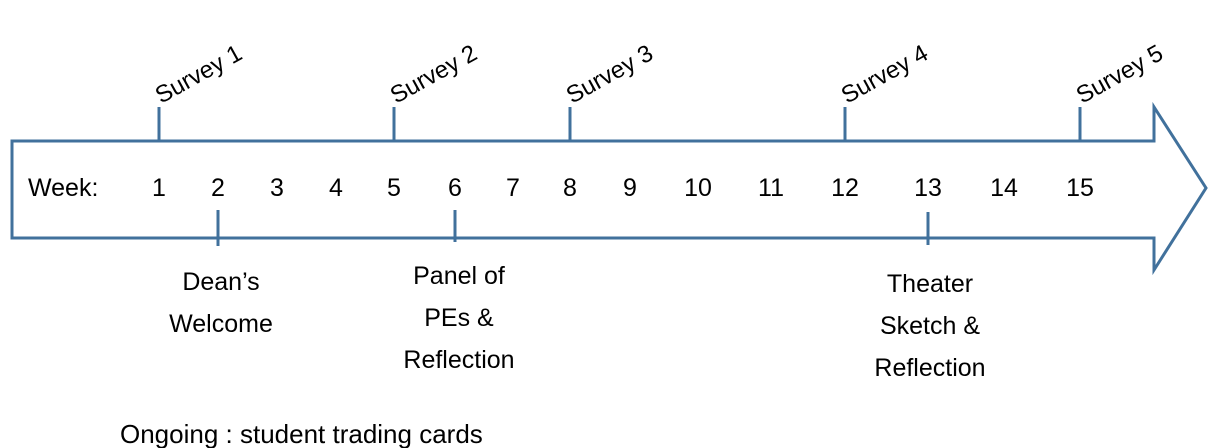 This screenshot has width=1208, height=448. I want to click on survey-label: Survey 2, so click(434, 75).